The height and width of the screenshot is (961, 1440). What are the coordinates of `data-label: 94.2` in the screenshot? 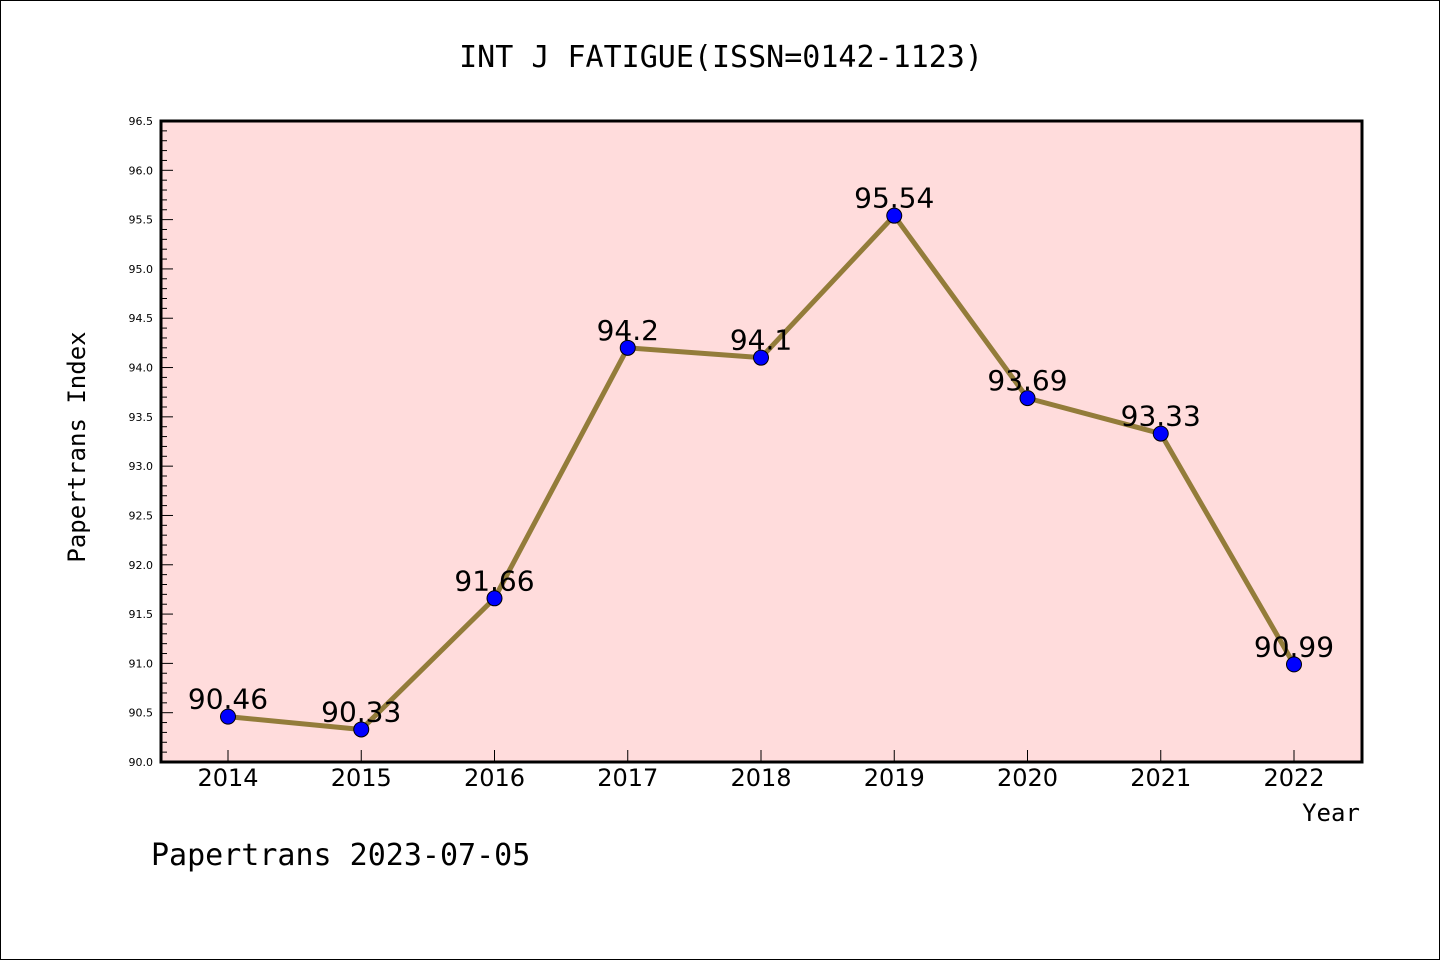 It's located at (628, 330).